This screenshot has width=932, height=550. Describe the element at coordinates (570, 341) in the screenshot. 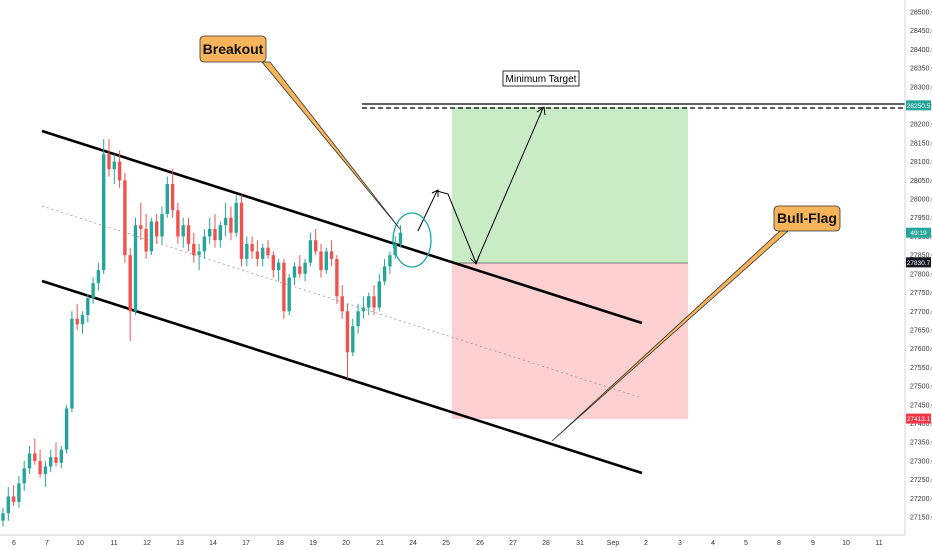

I see `loss-zone` at that location.